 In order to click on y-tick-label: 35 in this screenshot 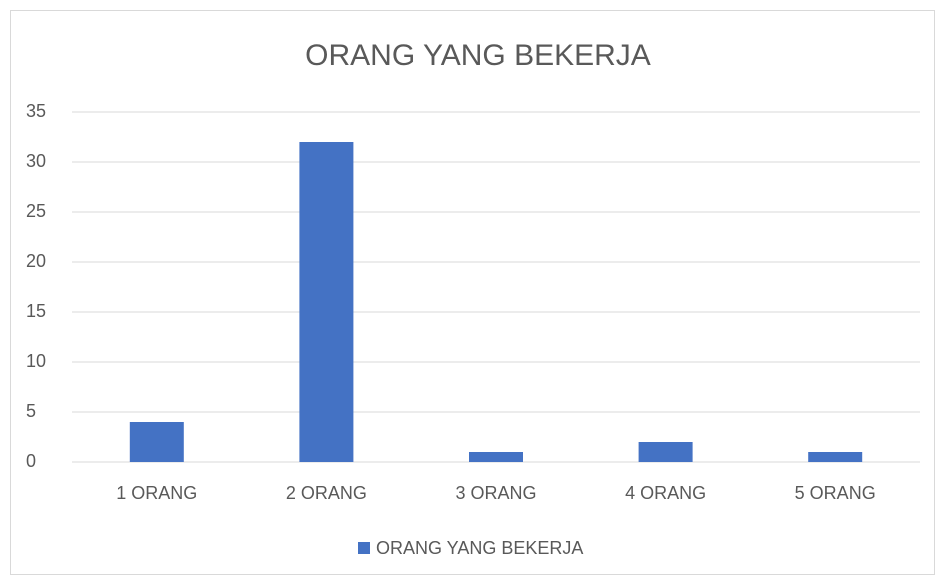, I will do `click(36, 111)`.